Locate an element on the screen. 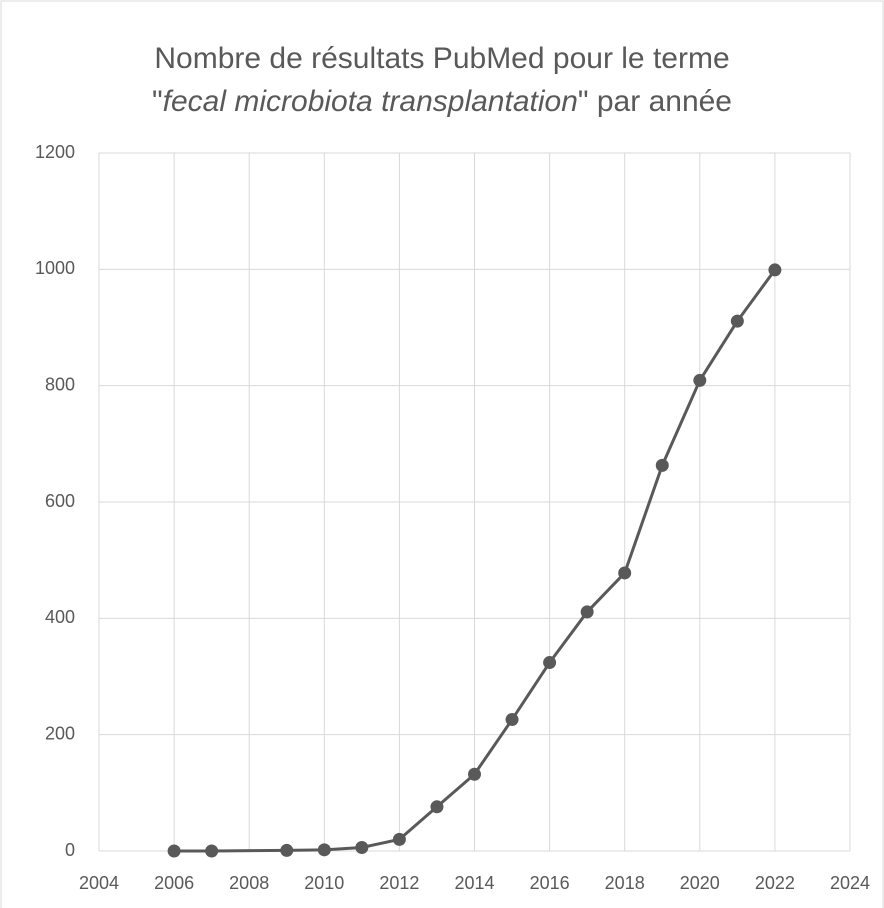  y-tick-label: 0 is located at coordinates (70, 850).